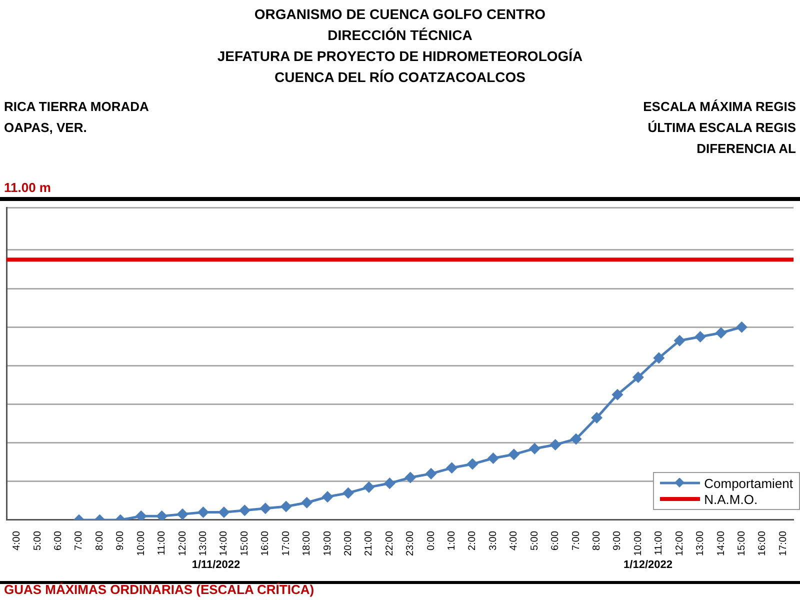 Image resolution: width=800 pixels, height=600 pixels. Describe the element at coordinates (452, 540) in the screenshot. I see `x-tick-label: 1:00` at that location.